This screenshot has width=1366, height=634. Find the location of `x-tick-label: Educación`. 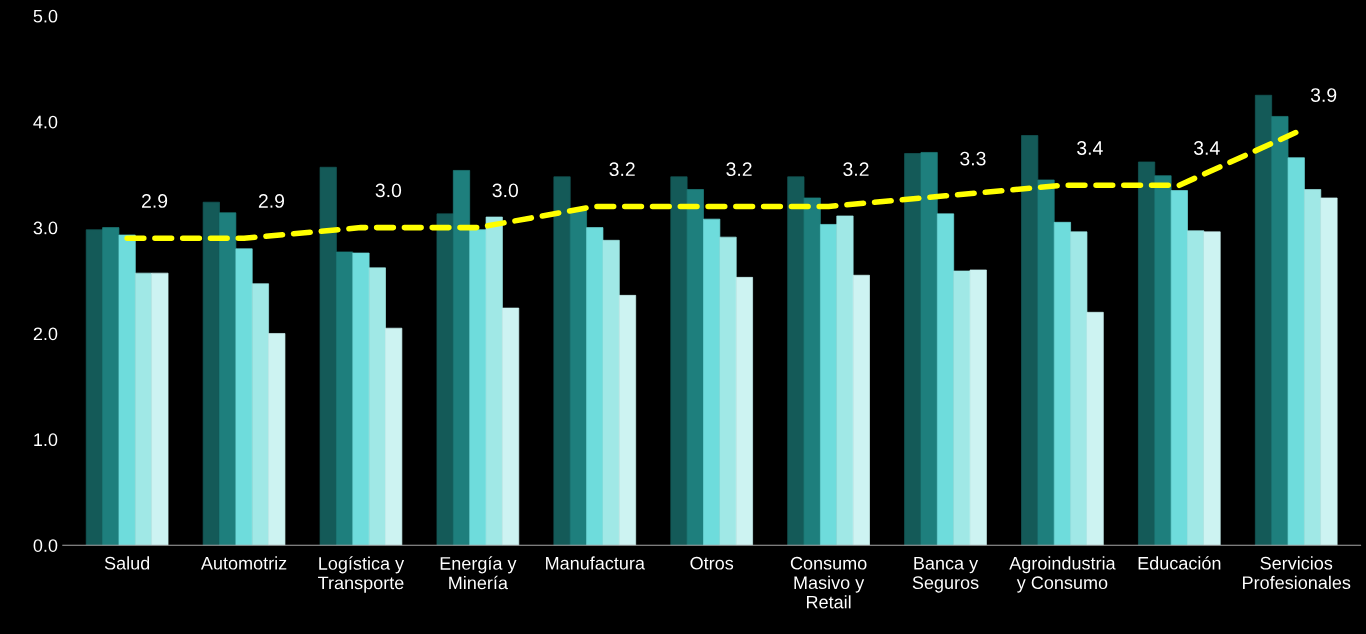

x-tick-label: Educación is located at coordinates (1179, 563).